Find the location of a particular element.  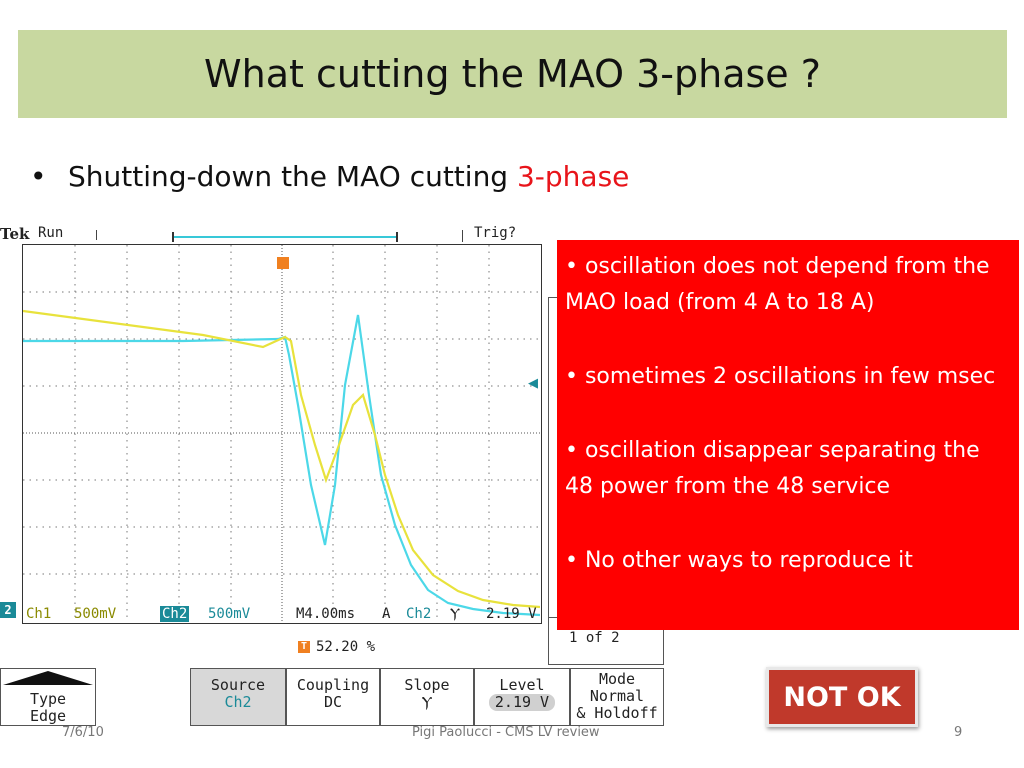

ch1-label: Ch1 is located at coordinates (39, 614).